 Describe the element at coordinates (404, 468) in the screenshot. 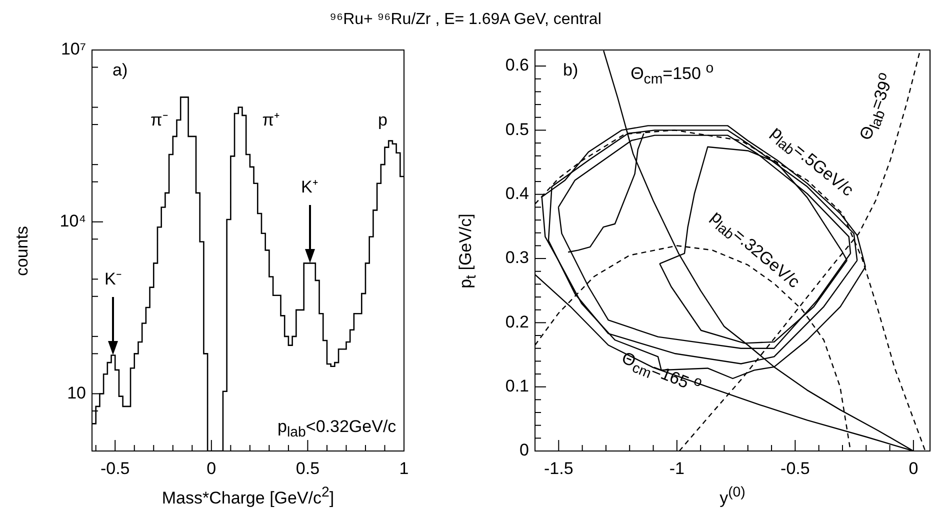

I see `x-tick-label: 1` at that location.